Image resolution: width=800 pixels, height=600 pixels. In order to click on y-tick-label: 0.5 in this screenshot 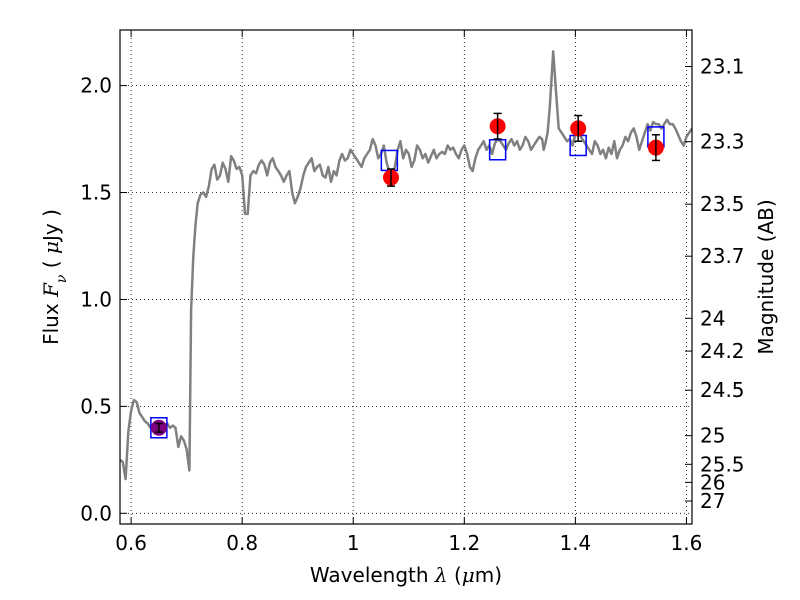, I will do `click(96, 406)`.